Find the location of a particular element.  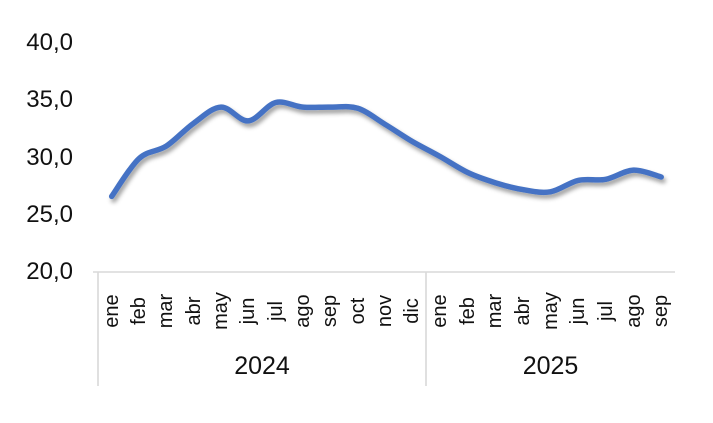

y-axis-tick-label: 25,0 is located at coordinates (49, 214).